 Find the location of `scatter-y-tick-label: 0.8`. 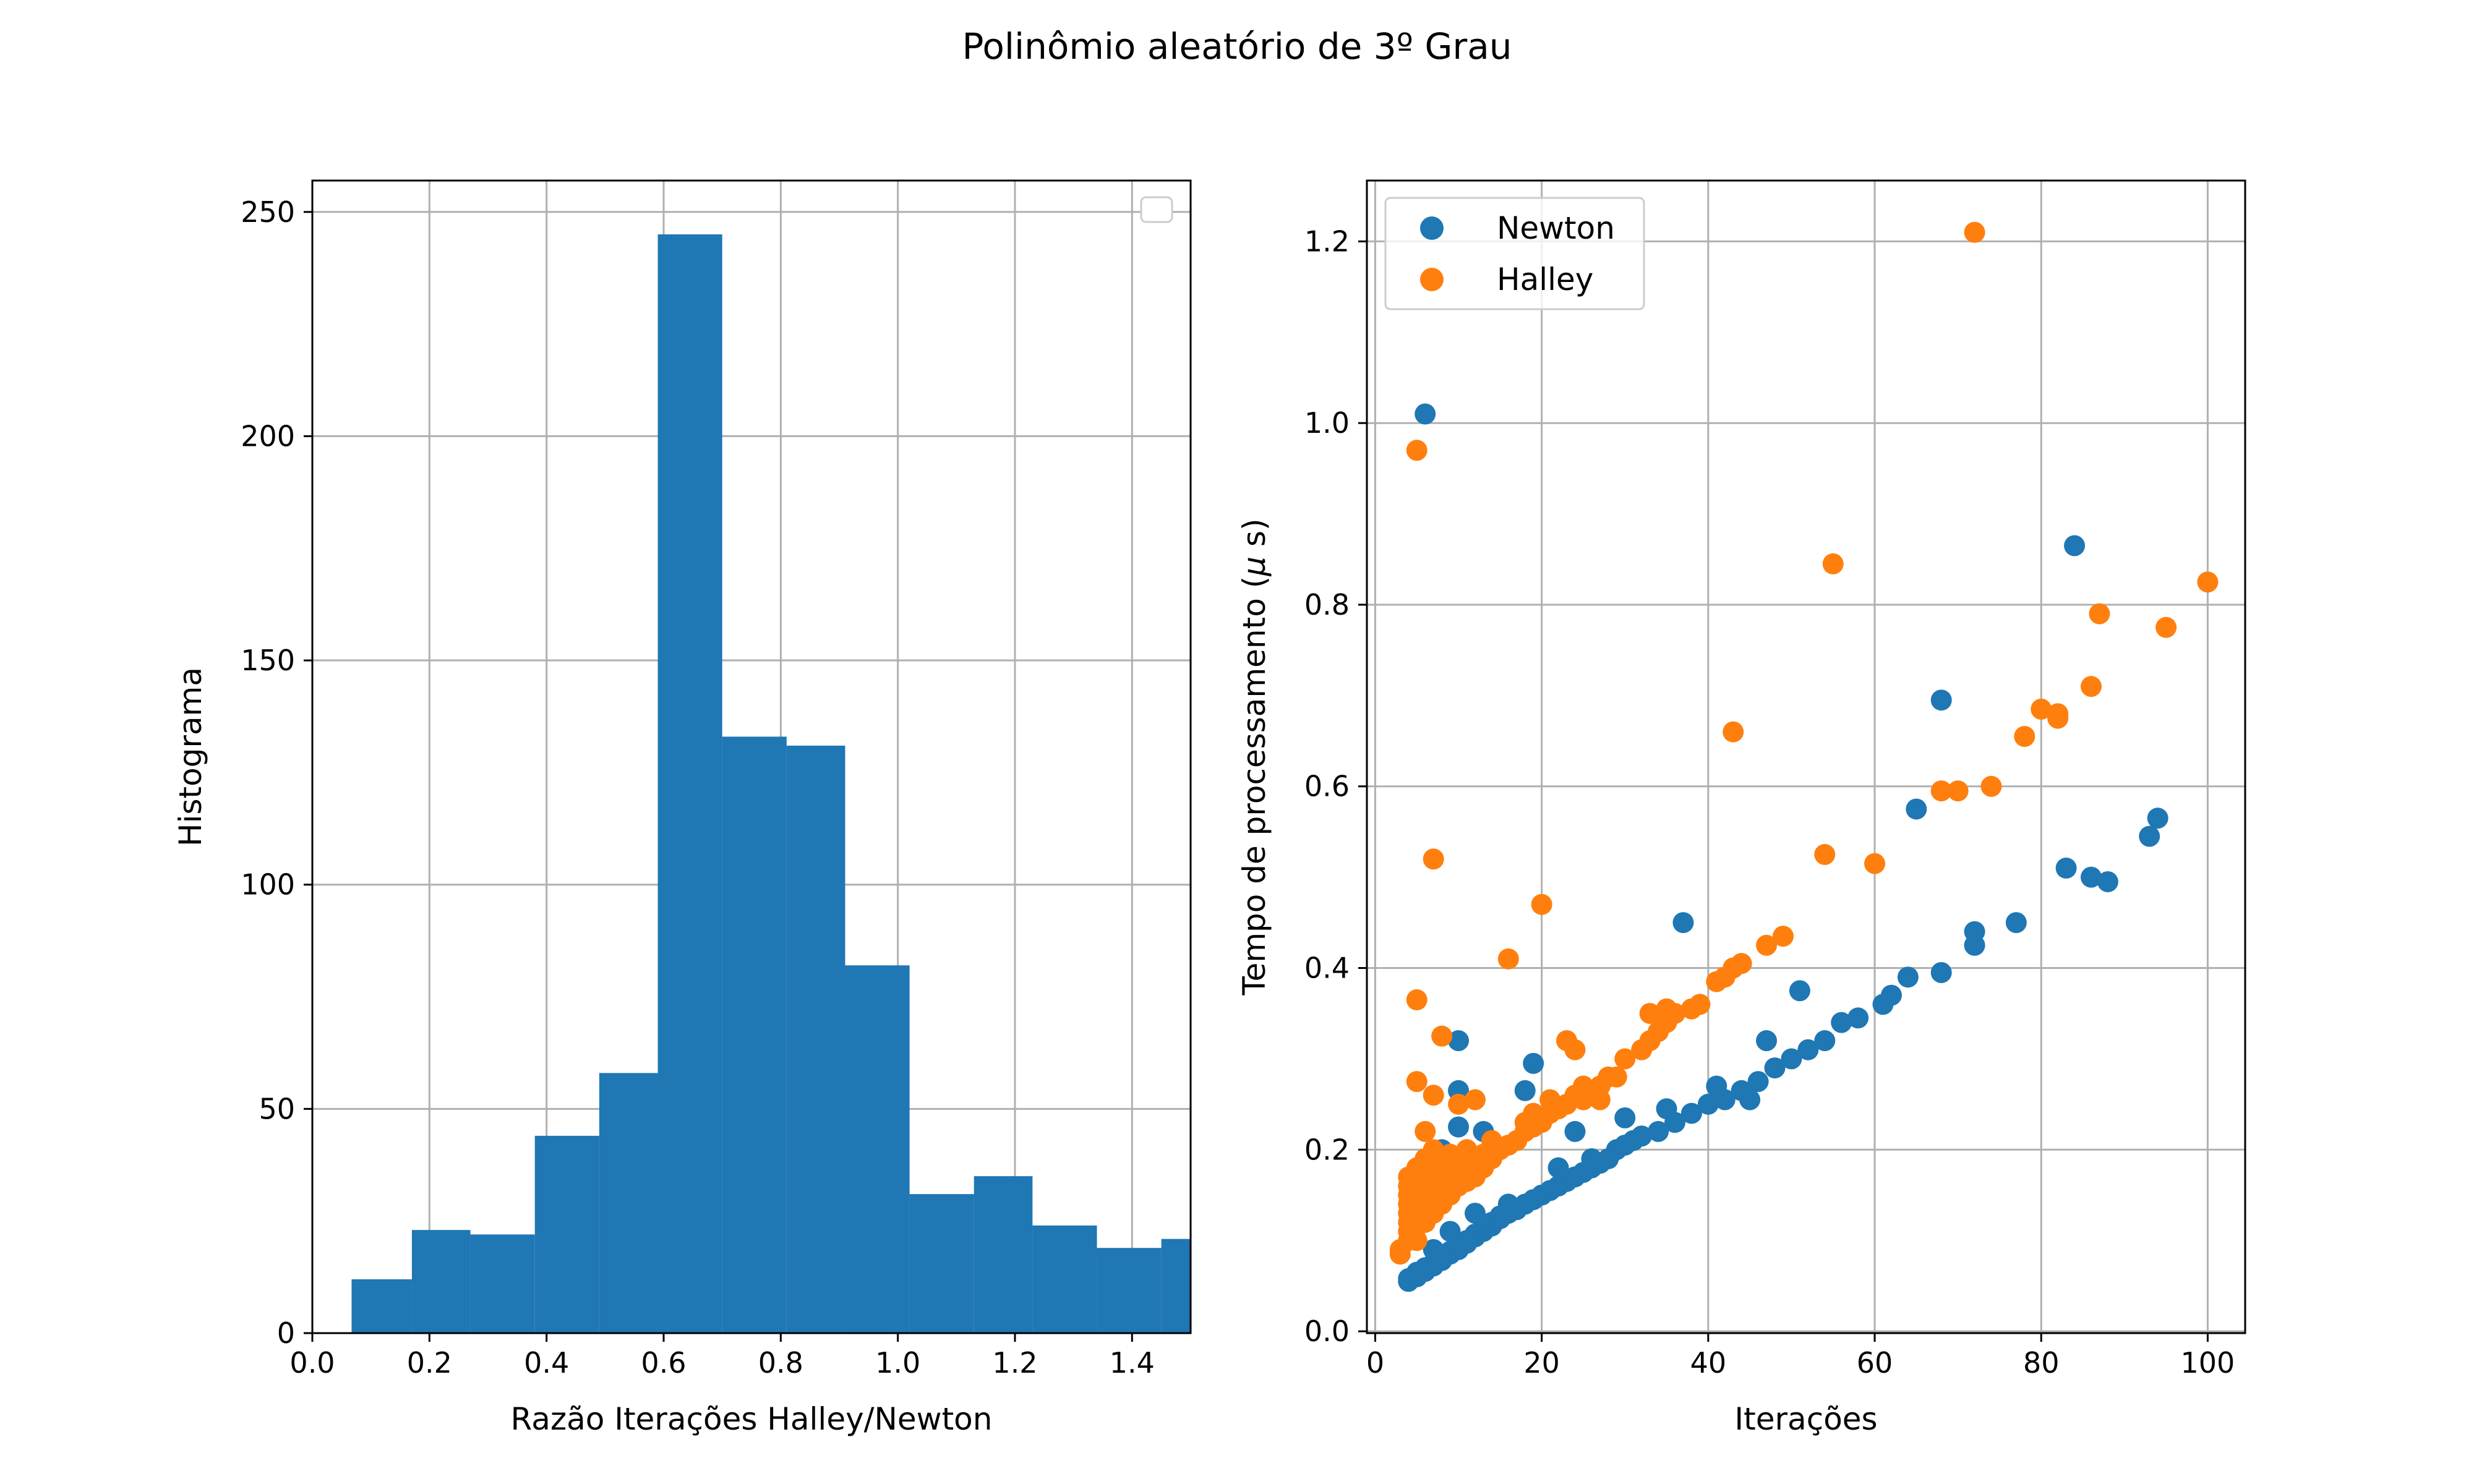

scatter-y-tick-label: 0.8 is located at coordinates (1327, 604).